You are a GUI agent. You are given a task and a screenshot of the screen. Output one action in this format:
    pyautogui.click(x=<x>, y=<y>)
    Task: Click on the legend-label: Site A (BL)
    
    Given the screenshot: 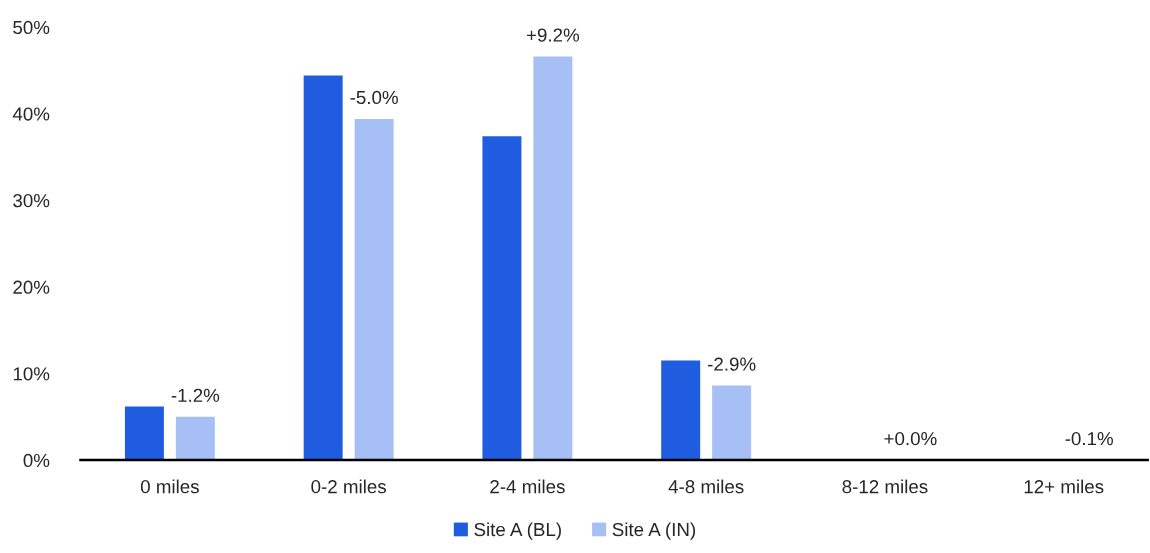 What is the action you would take?
    pyautogui.click(x=517, y=531)
    